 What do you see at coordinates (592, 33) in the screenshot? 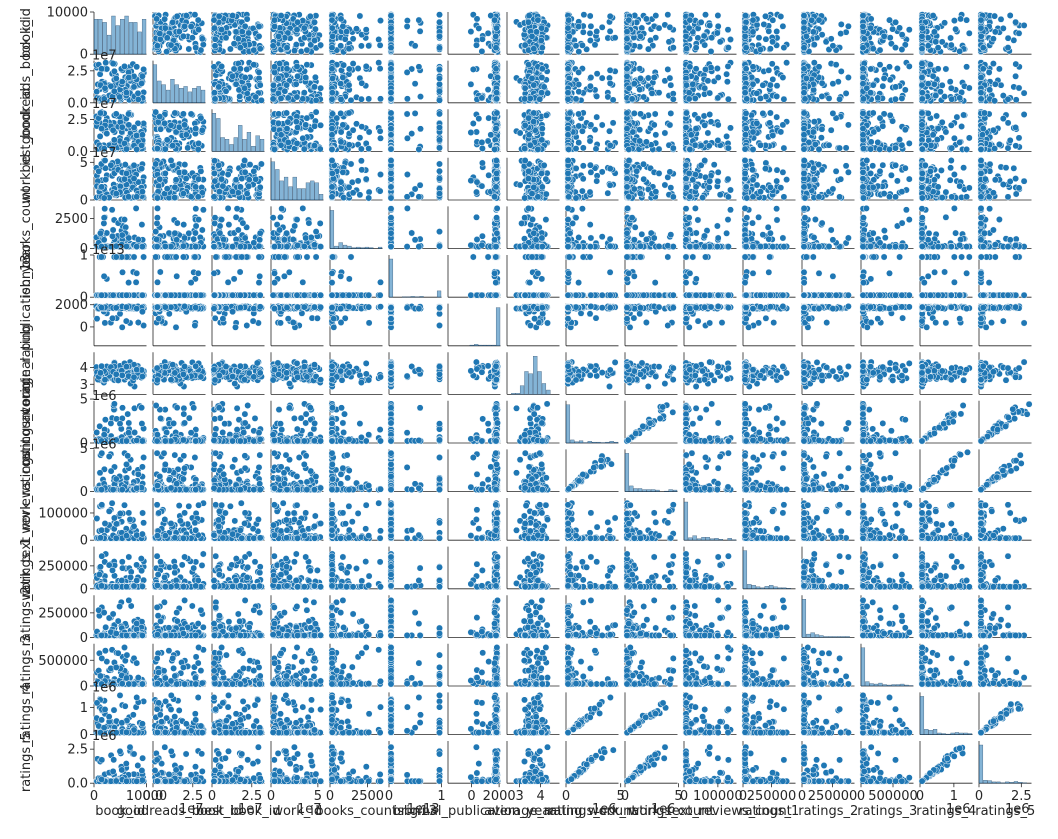
I see `panel-book_id-vs-ratings_count` at bounding box center [592, 33].